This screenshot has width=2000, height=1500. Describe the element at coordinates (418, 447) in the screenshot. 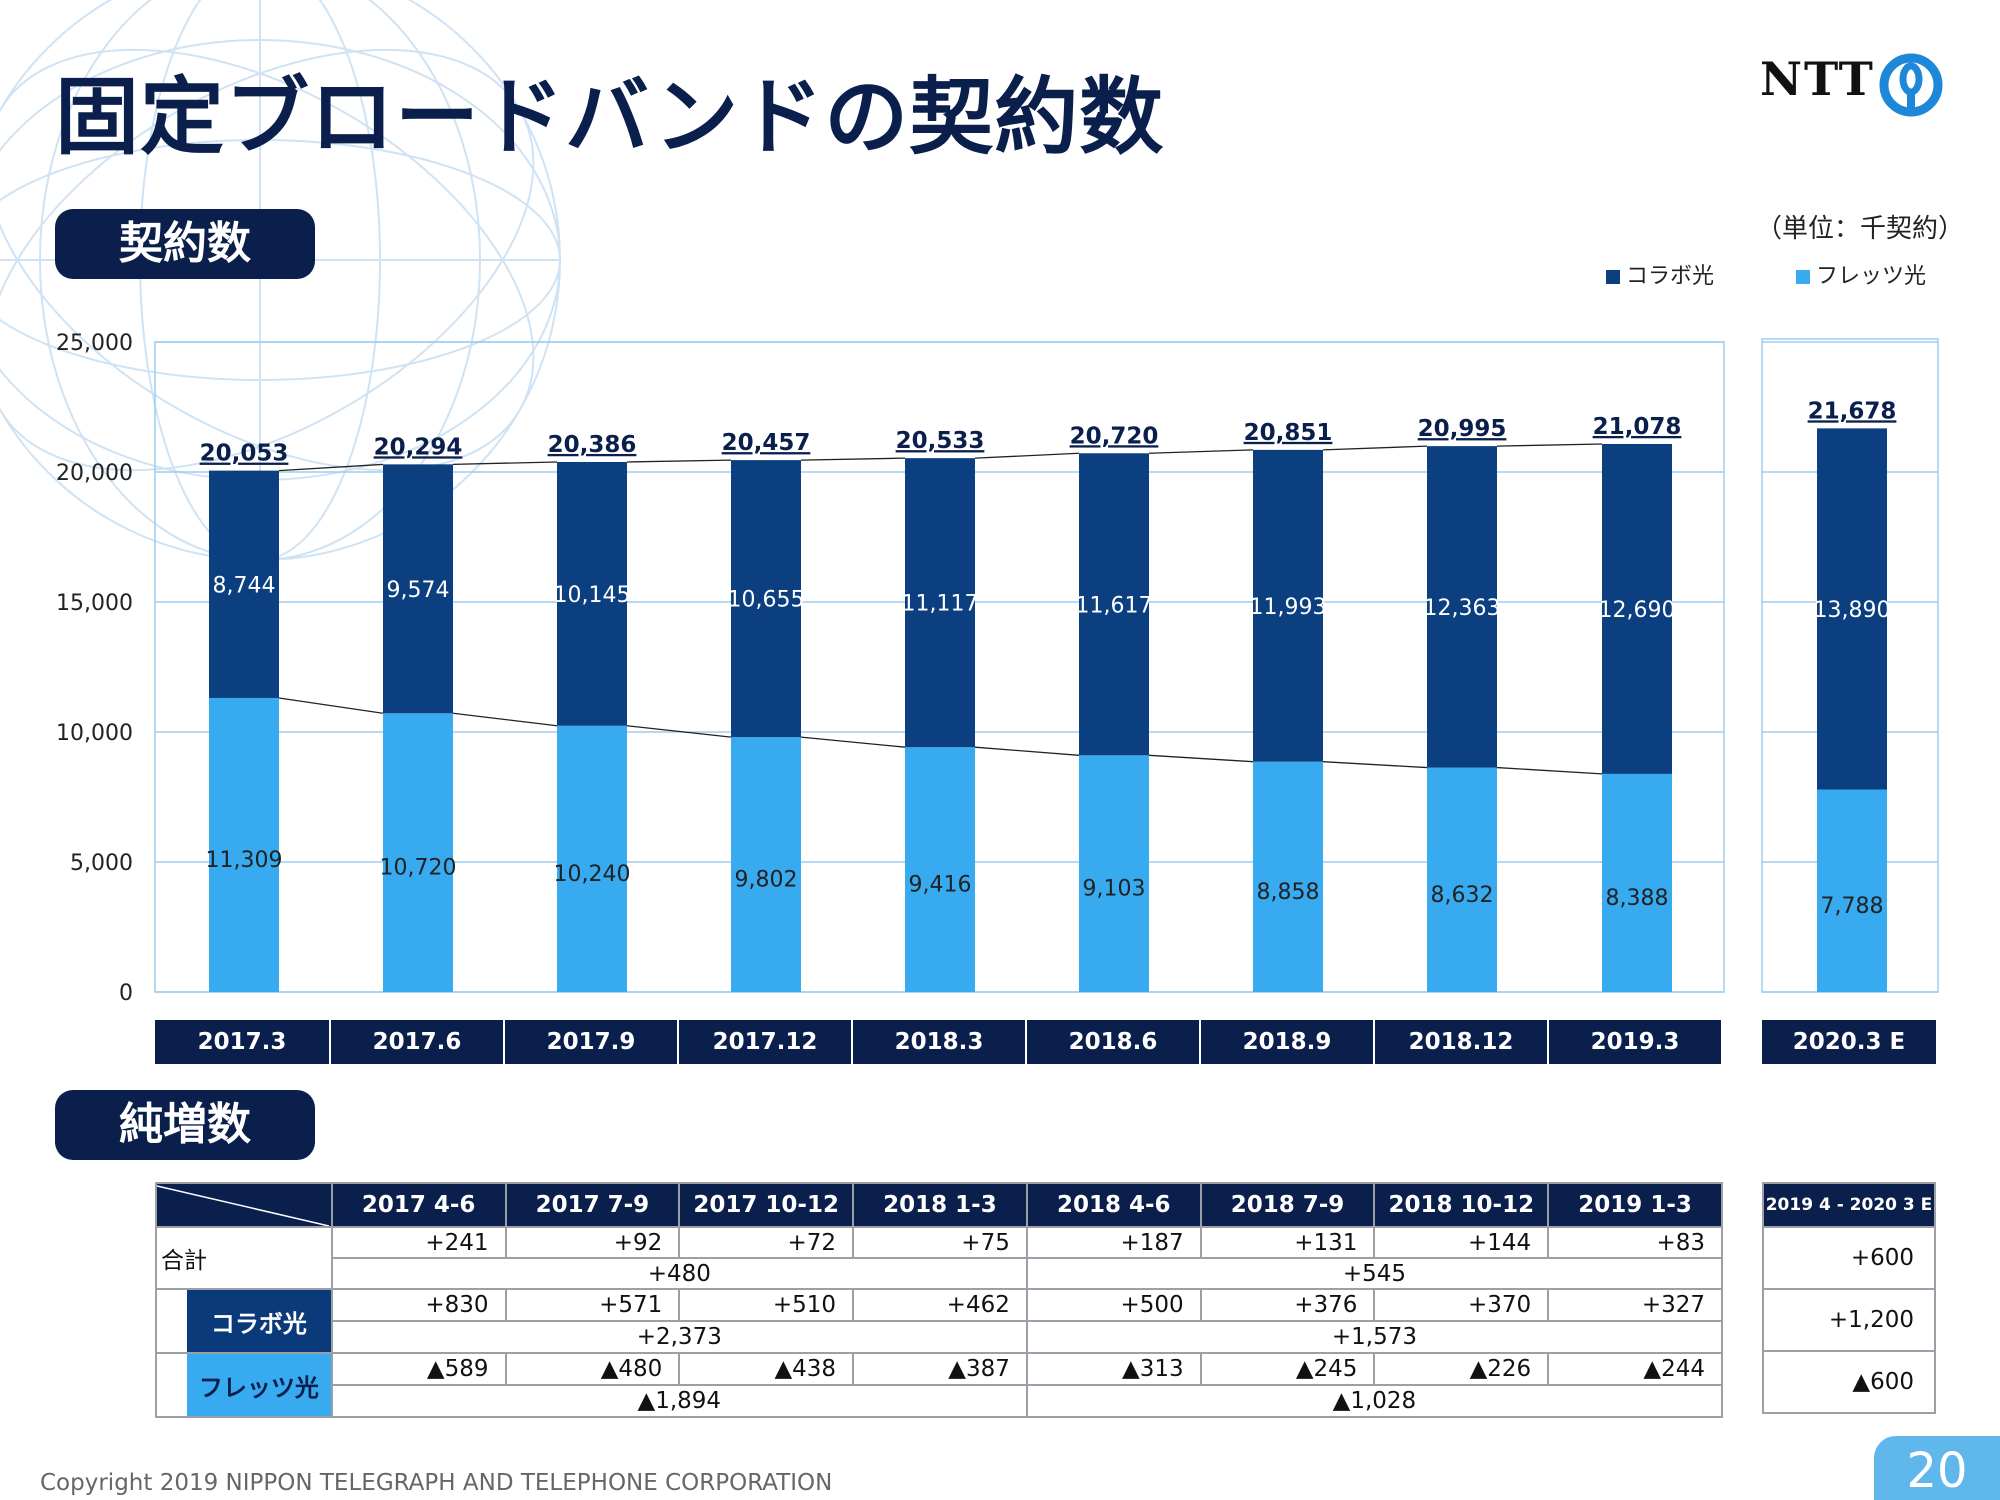

I see `data-label-total: 20,294` at that location.